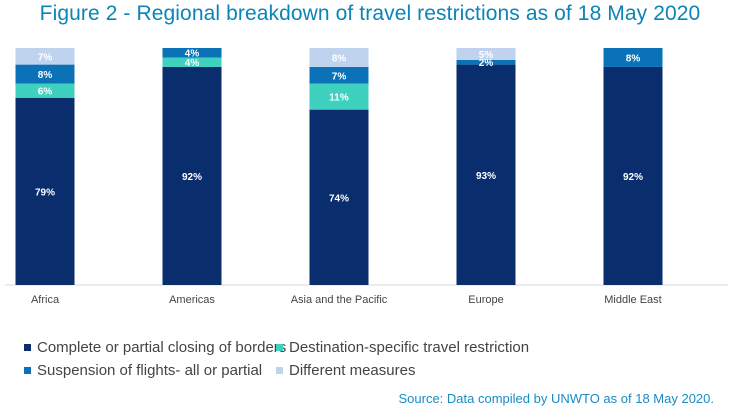 The height and width of the screenshot is (420, 740). Describe the element at coordinates (339, 300) in the screenshot. I see `x-tick-asia-and-the-pacific: Asia and the Pacific` at that location.